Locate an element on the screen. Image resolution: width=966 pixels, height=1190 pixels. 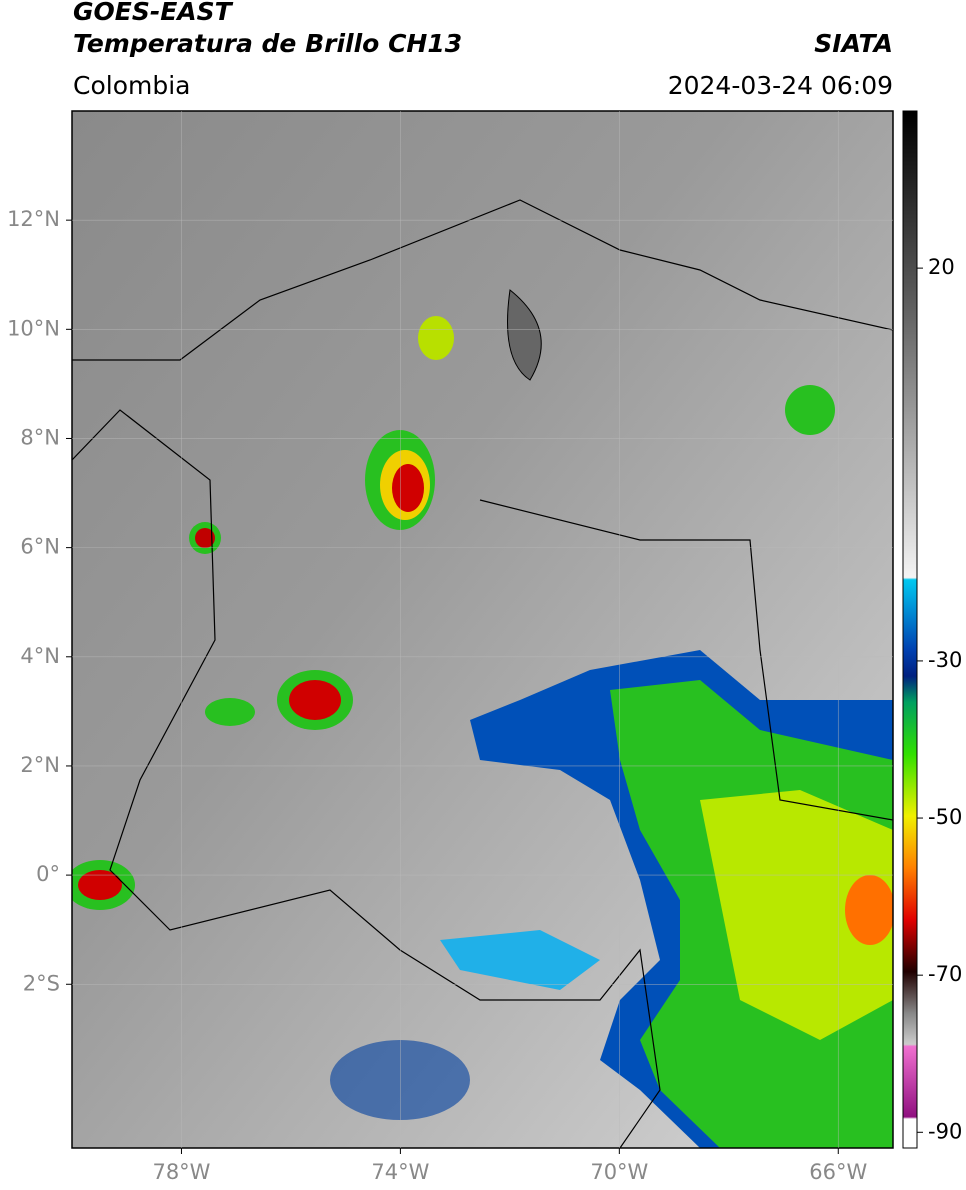
colorbar-tick-label: 20 is located at coordinates (941, 267).